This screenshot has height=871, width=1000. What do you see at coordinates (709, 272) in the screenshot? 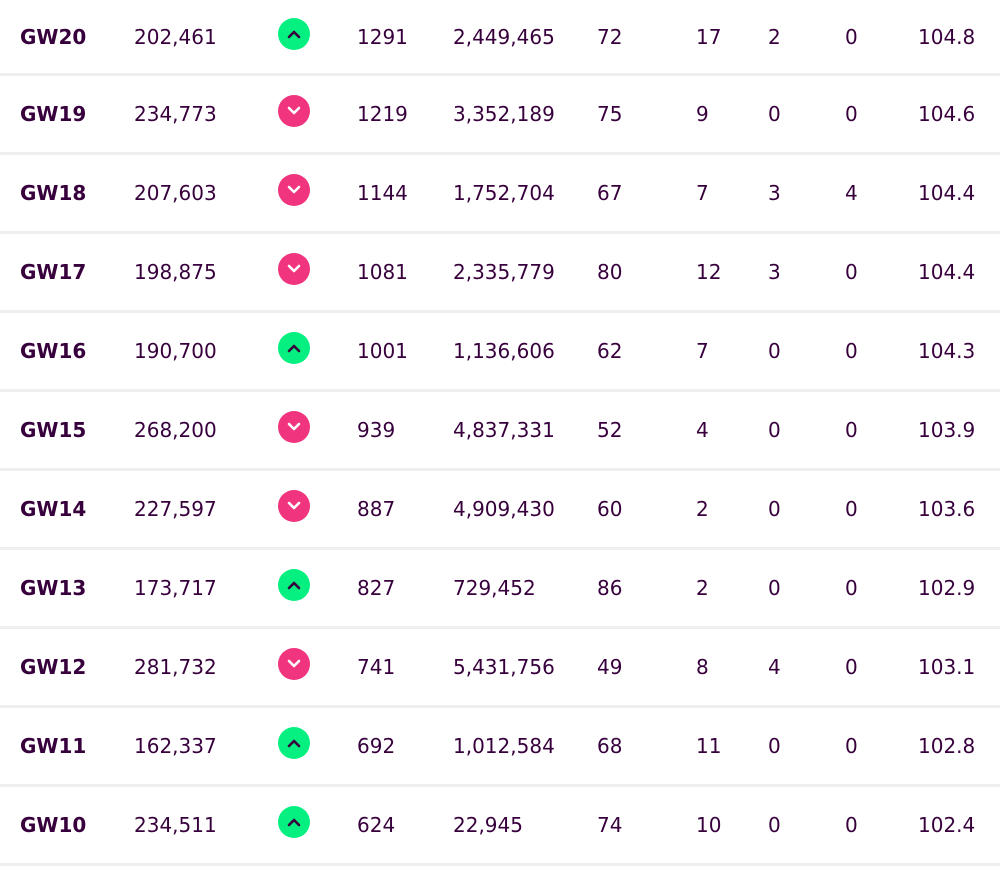
I see `transfers-cell: 12` at bounding box center [709, 272].